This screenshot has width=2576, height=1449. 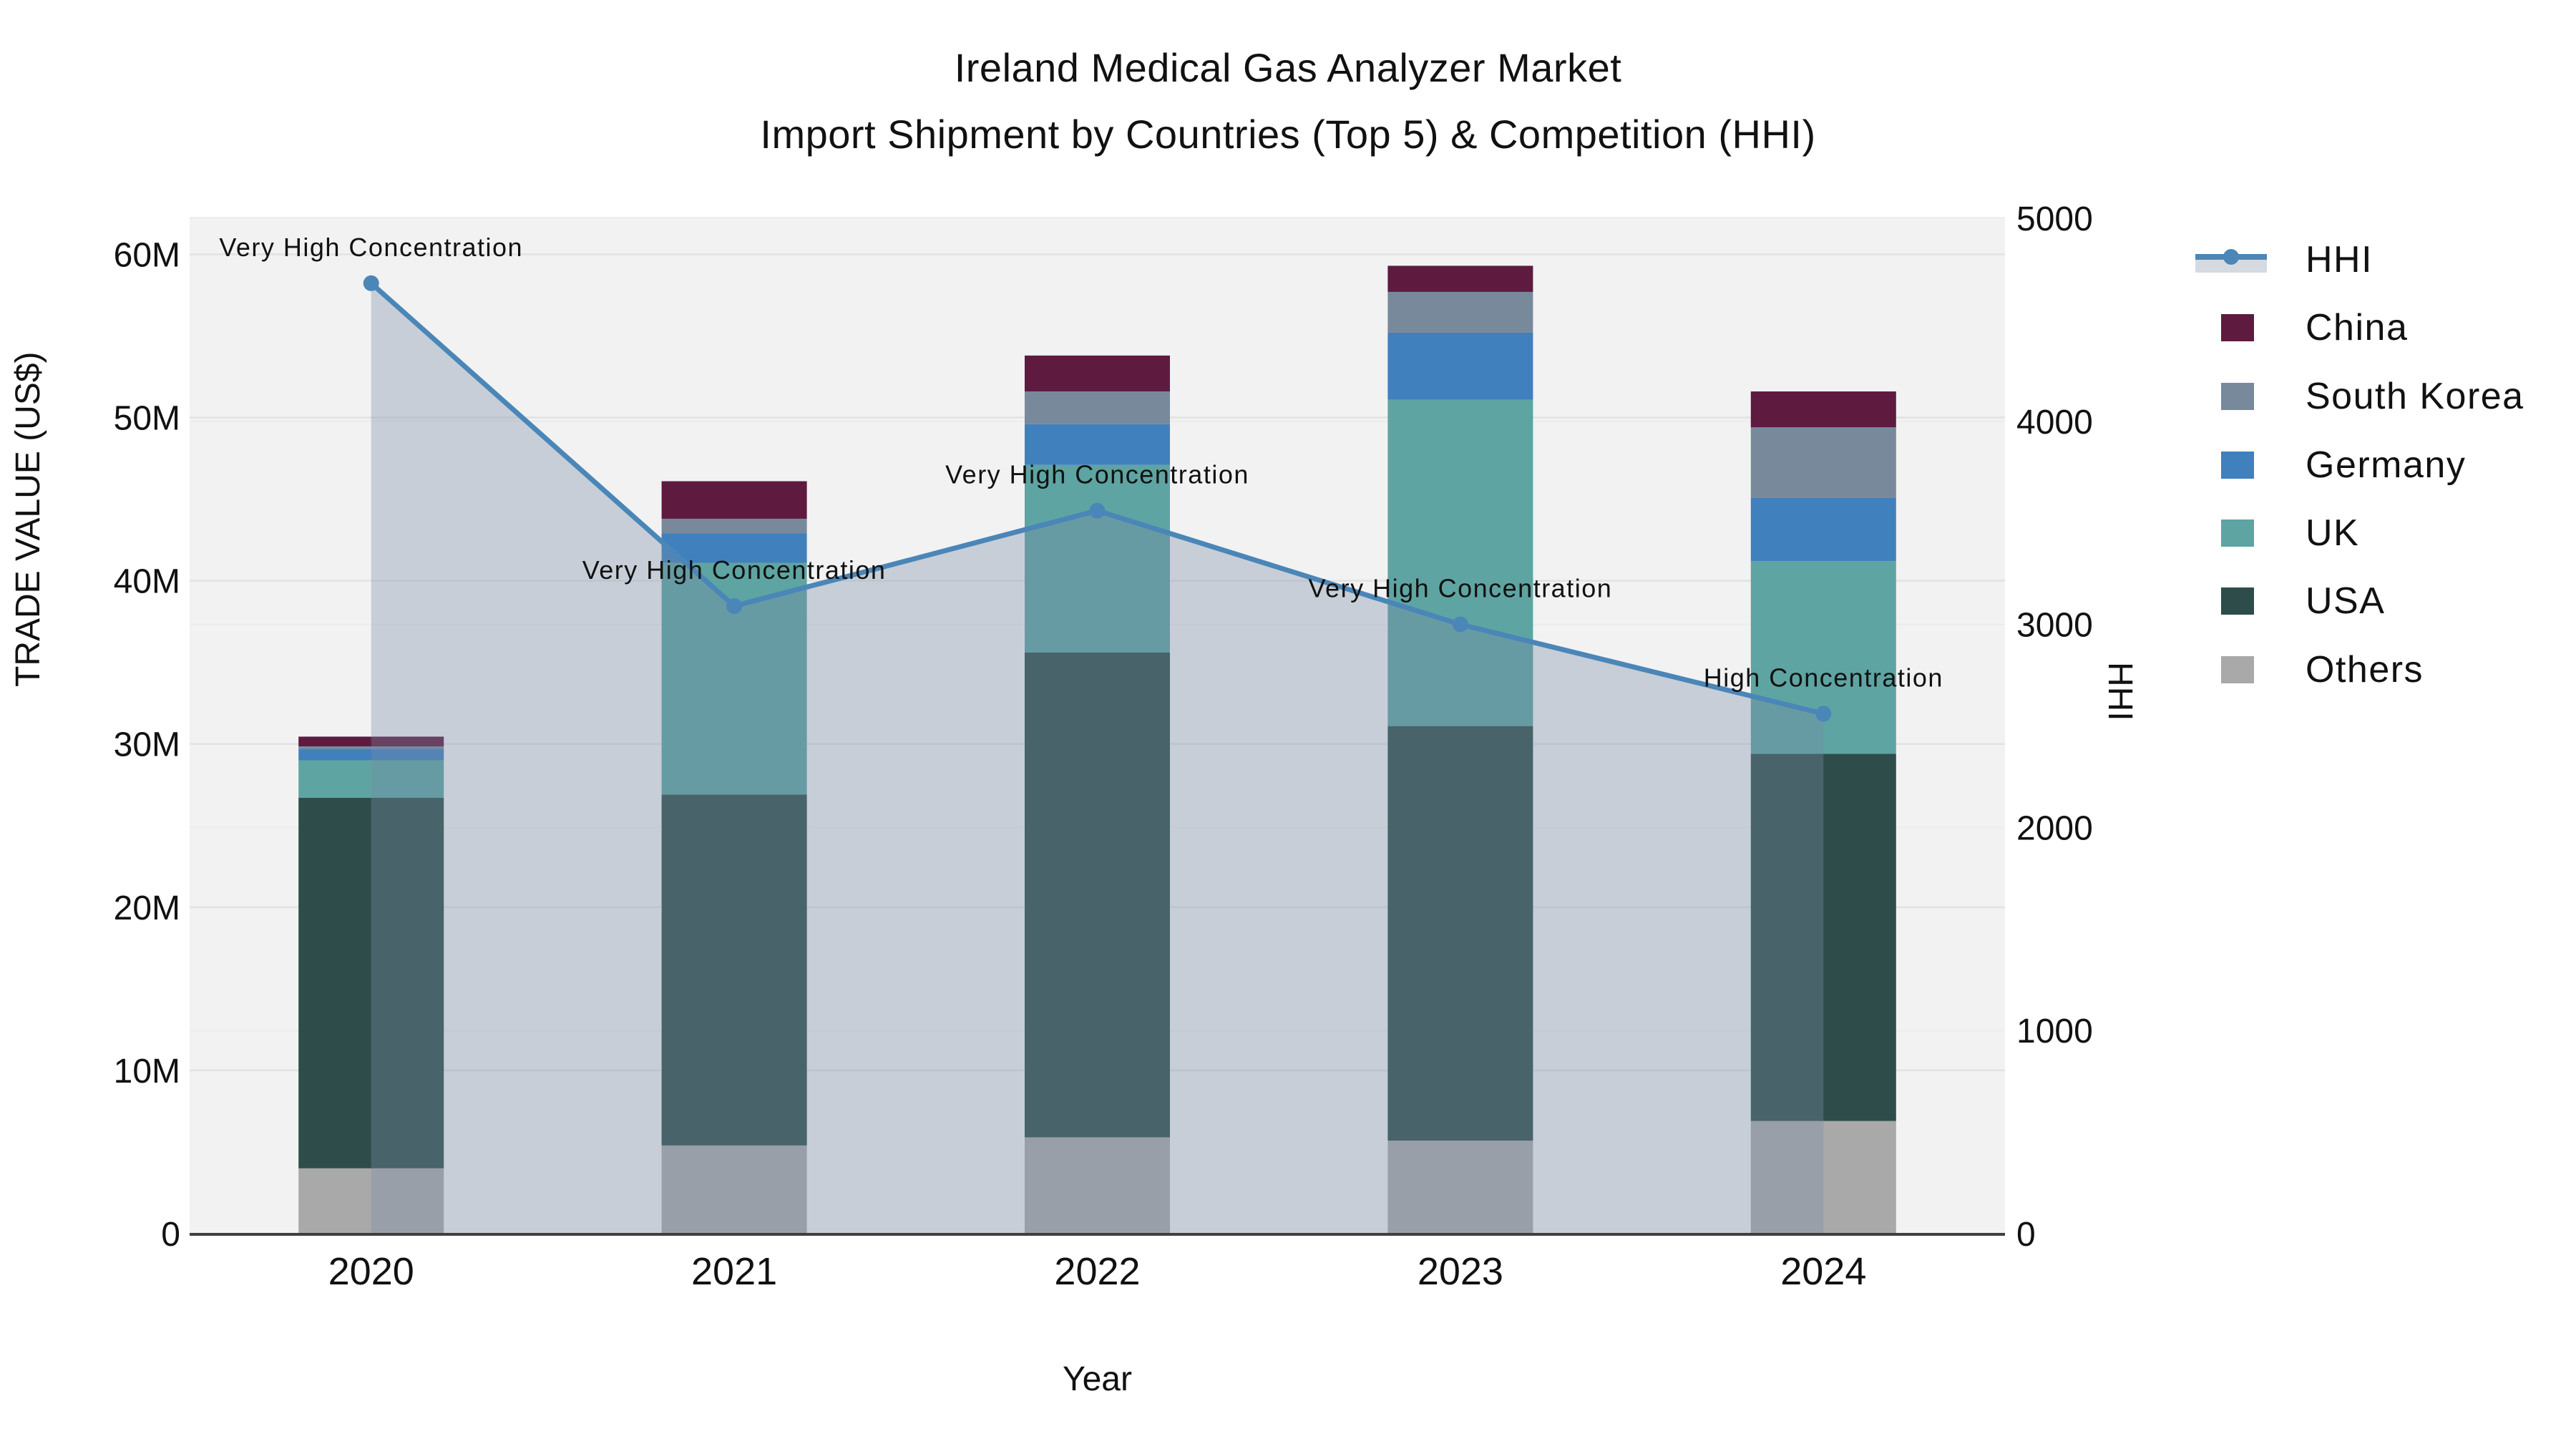 I want to click on others-color-swatch, so click(x=2237, y=669).